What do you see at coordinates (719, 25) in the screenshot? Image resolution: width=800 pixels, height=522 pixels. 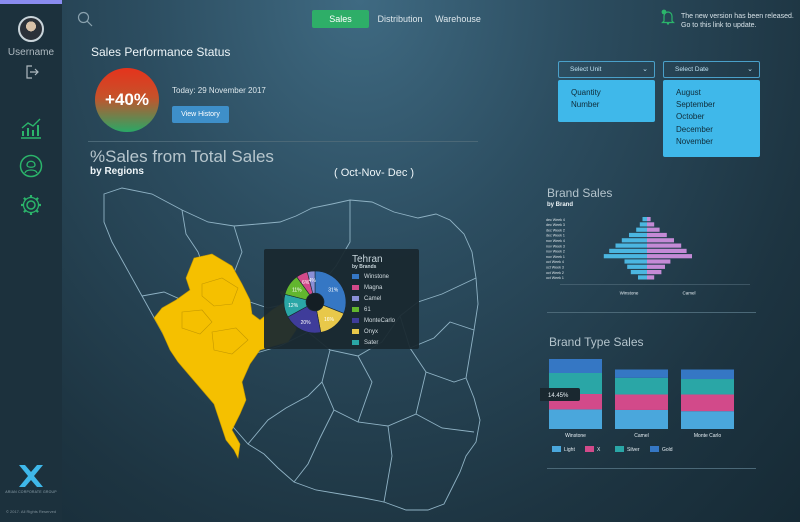 I see `notification-line-2: Go to this link to update.` at bounding box center [719, 25].